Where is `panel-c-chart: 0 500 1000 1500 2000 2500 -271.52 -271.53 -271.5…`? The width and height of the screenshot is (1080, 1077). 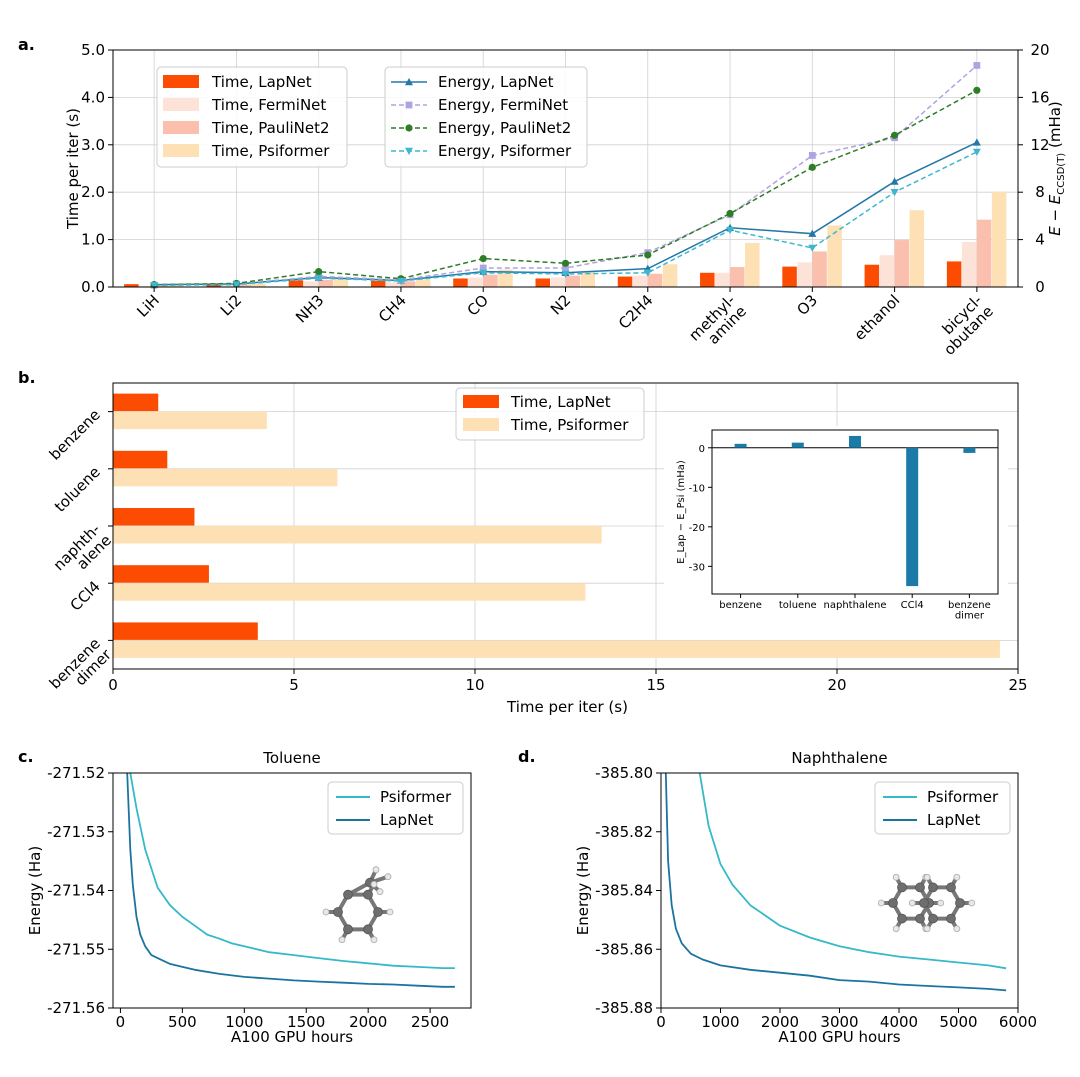 panel-c-chart: 0 500 1000 1500 2000 2500 -271.52 -271.53 -271.5… is located at coordinates (249, 897).